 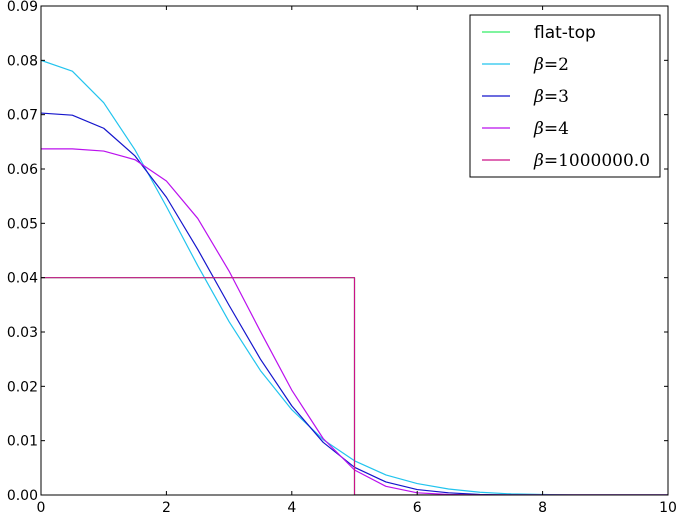 I want to click on y-tick-label: 0.05, so click(x=22, y=224).